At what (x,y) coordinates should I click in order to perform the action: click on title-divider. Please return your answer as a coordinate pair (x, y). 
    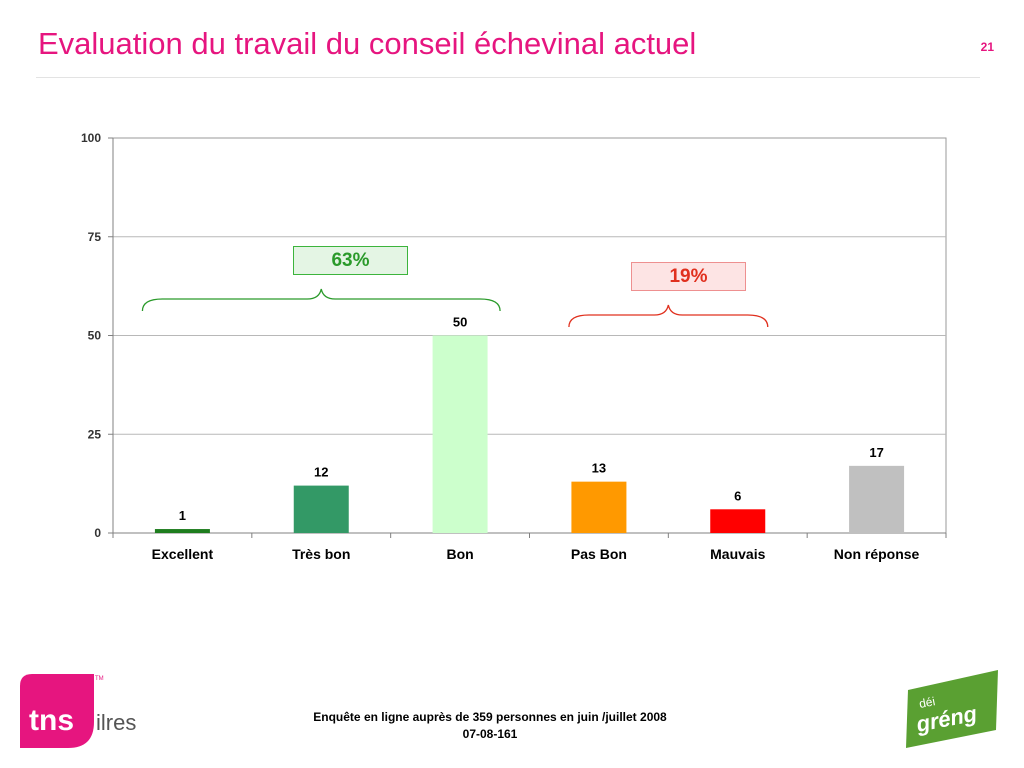
    Looking at the image, I should click on (508, 77).